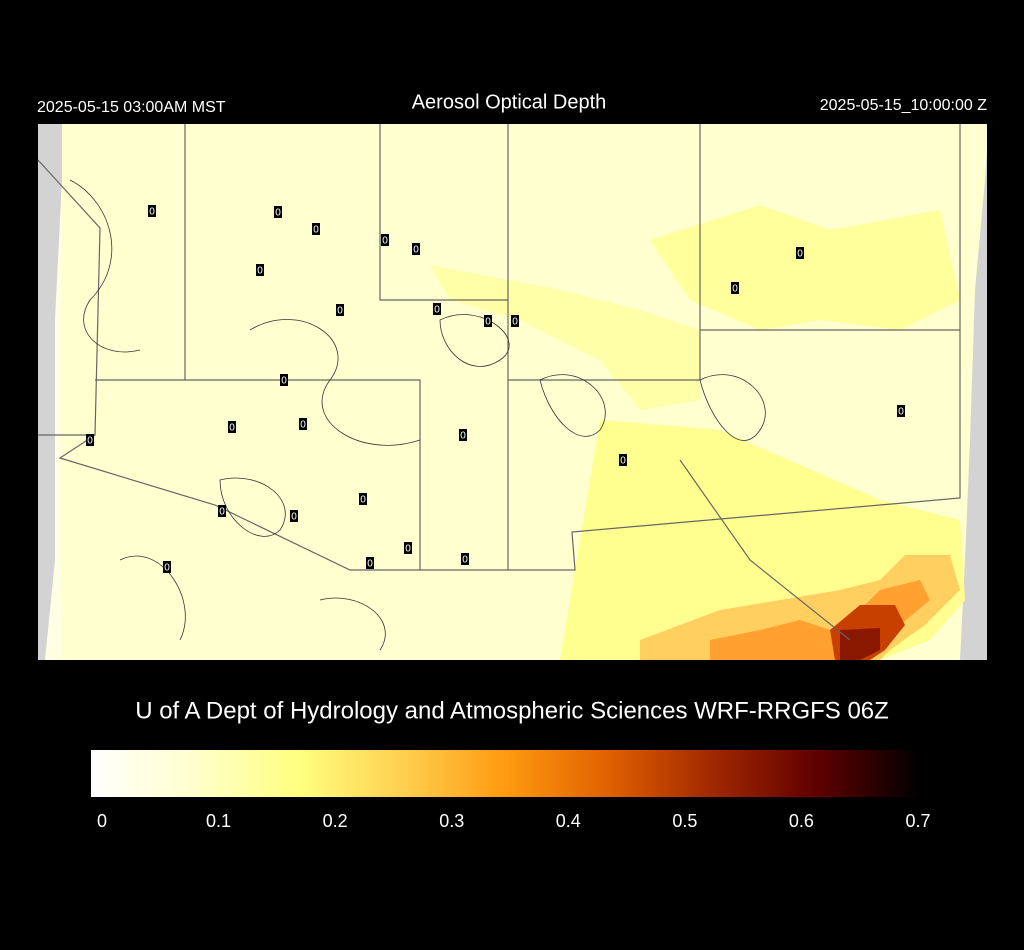 The image size is (1024, 950). What do you see at coordinates (801, 821) in the screenshot?
I see `colorbar-tick-label: 0.6` at bounding box center [801, 821].